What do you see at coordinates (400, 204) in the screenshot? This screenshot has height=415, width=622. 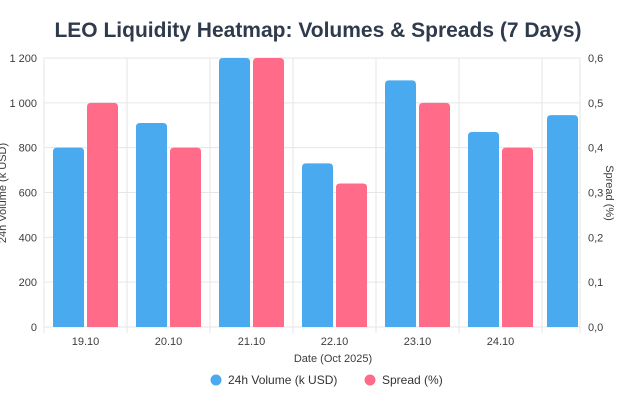 I see `bar-volume-23.10` at bounding box center [400, 204].